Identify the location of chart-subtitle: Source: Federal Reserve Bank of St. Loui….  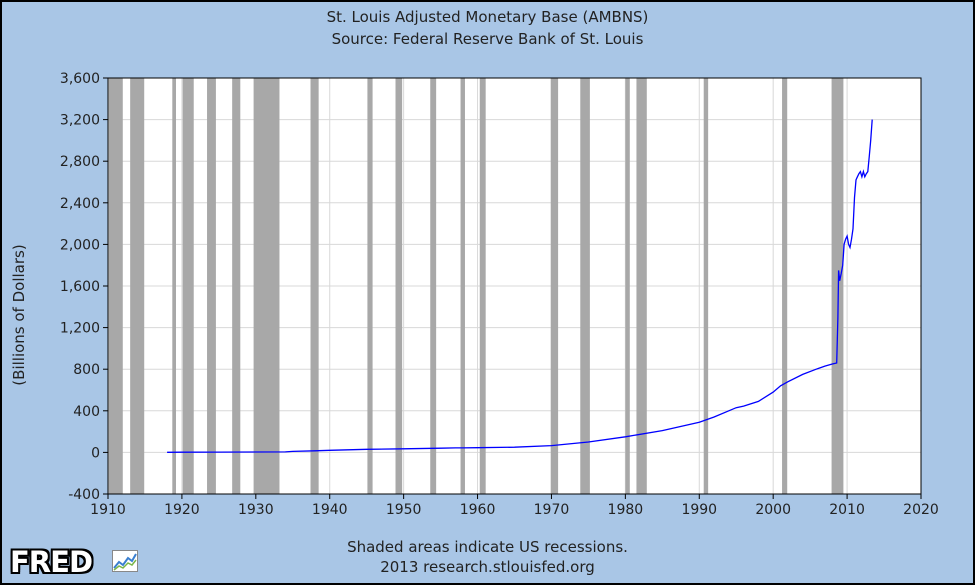
(487, 39).